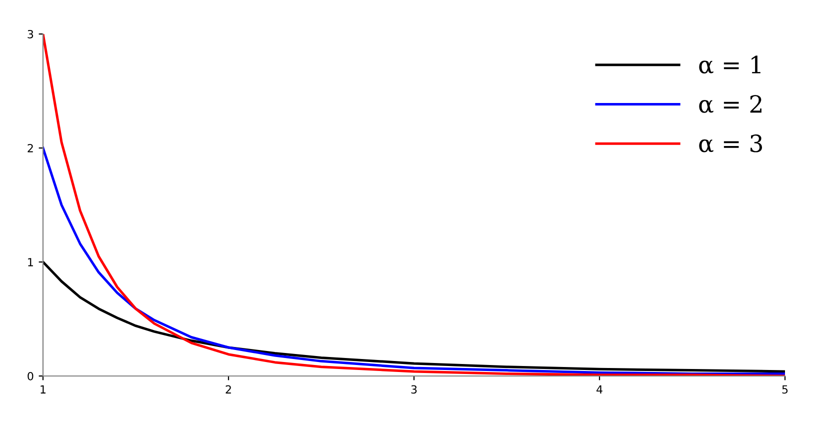 The image size is (826, 438). I want to click on y-tick-label: 1, so click(30, 262).